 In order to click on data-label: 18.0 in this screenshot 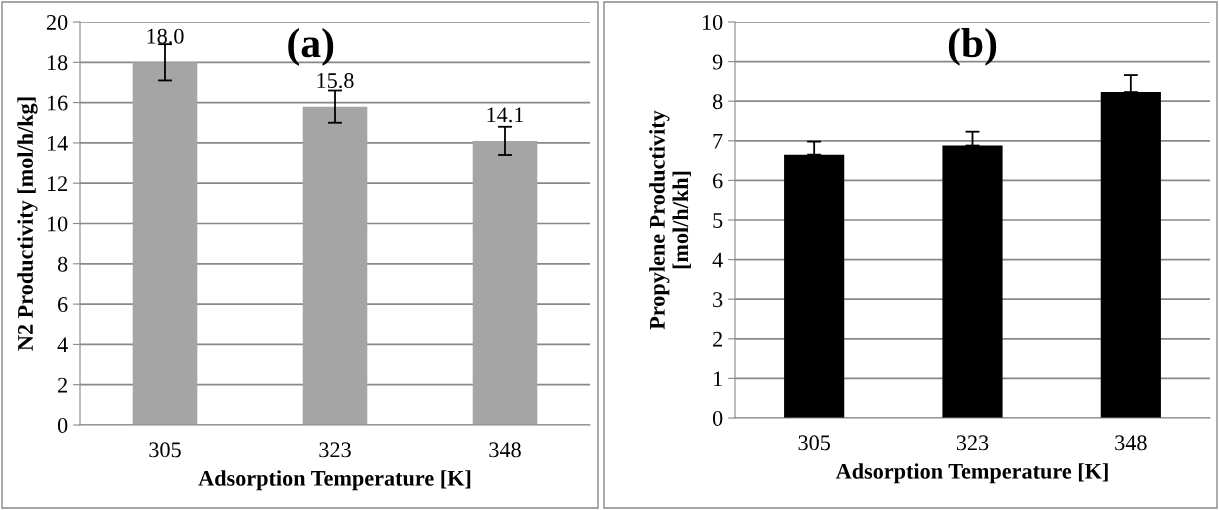, I will do `click(165, 36)`.